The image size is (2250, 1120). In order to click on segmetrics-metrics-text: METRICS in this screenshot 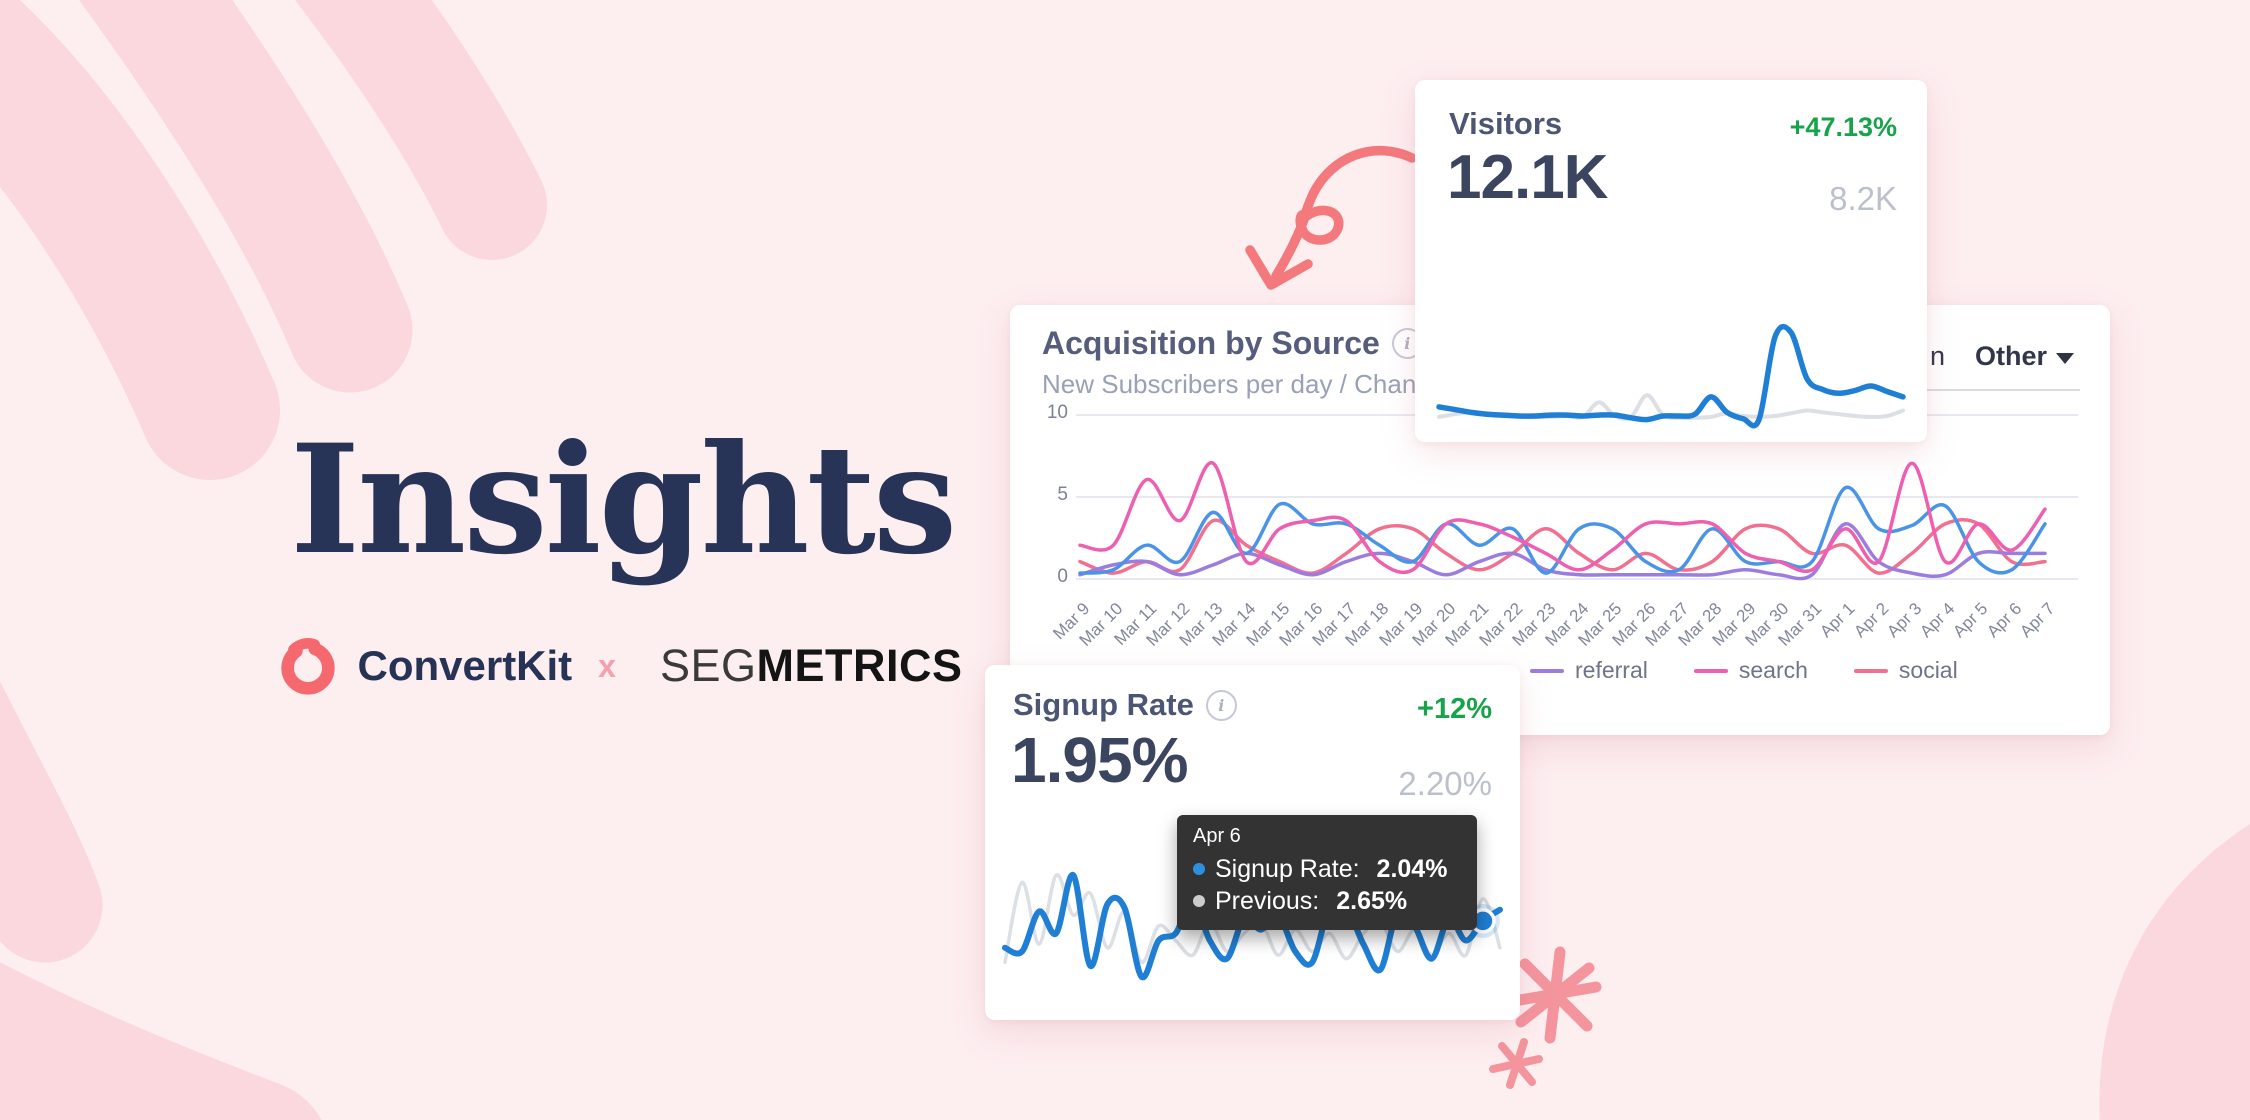, I will do `click(859, 665)`.